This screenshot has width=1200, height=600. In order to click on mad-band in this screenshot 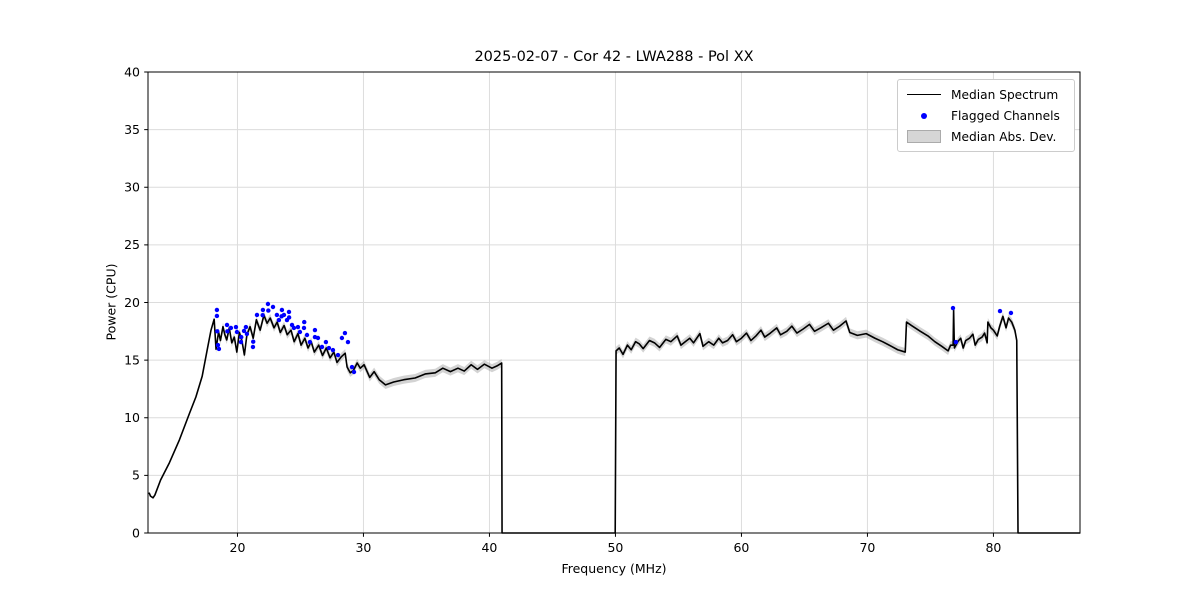, I will do `click(816, 332)`.